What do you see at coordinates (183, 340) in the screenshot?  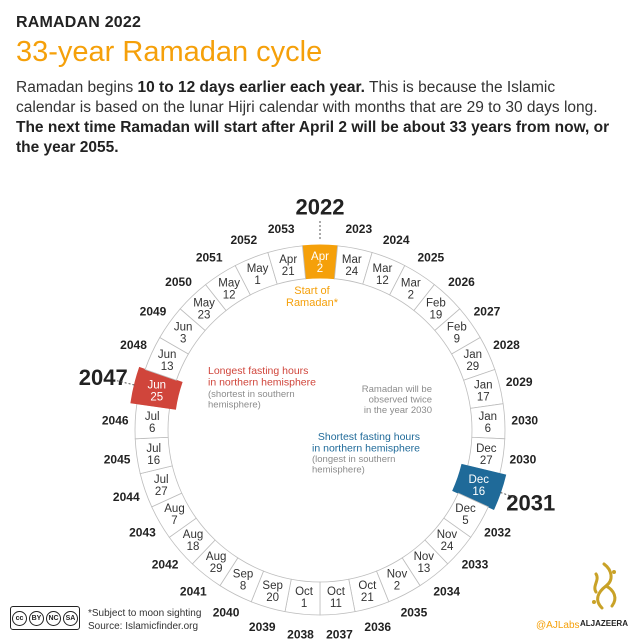 I see `cycle-date-line: 3` at bounding box center [183, 340].